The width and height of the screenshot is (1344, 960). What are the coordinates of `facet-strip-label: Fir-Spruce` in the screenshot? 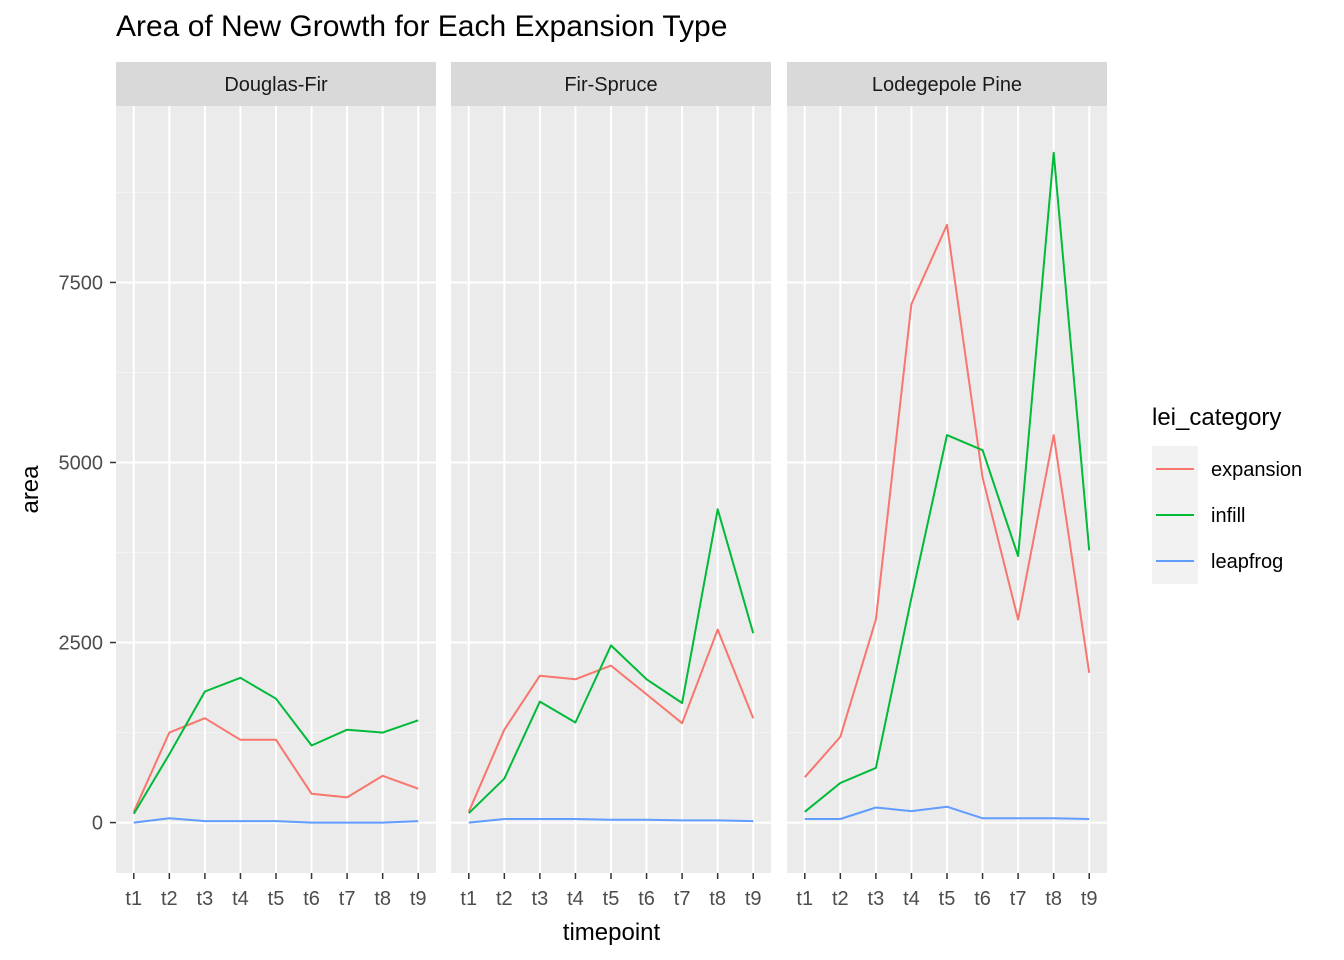 It's located at (610, 85).